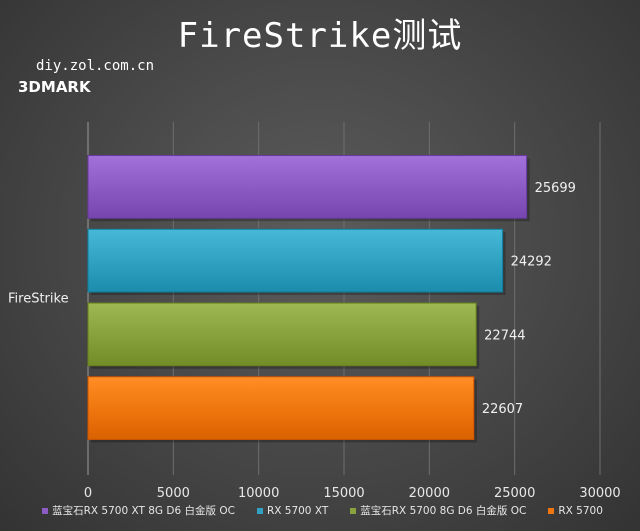  Describe the element at coordinates (297, 510) in the screenshot. I see `legend-label: RX 5700 XT` at that location.